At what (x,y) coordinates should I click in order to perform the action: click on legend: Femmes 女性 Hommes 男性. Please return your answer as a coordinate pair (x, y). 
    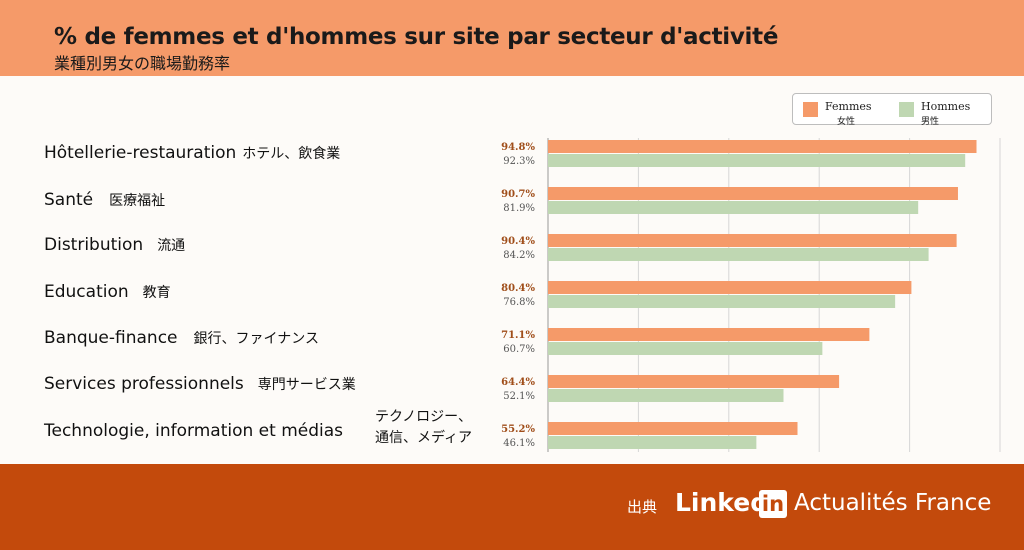
    Looking at the image, I should click on (892, 110).